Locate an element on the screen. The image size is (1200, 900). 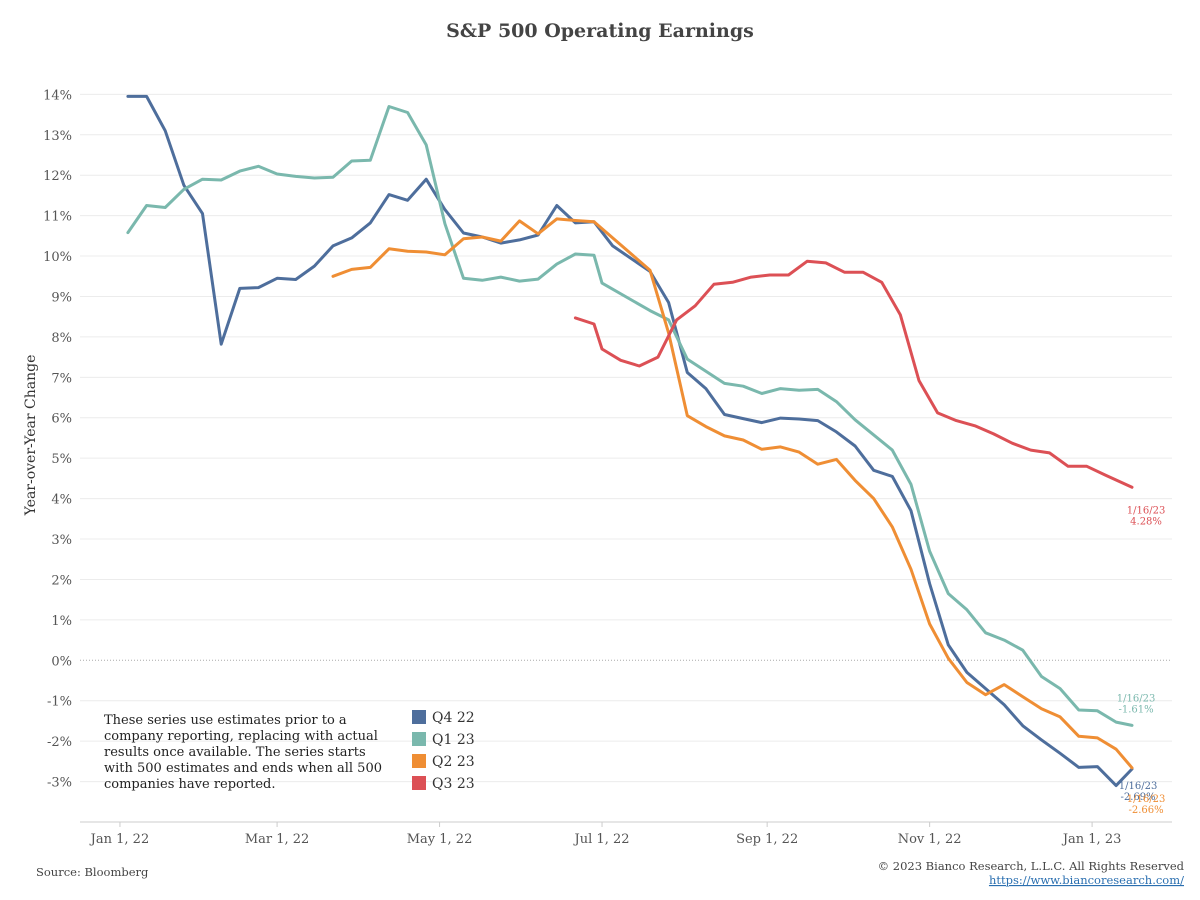
note-line-2: company reporting, replacing with actual is located at coordinates (241, 736).